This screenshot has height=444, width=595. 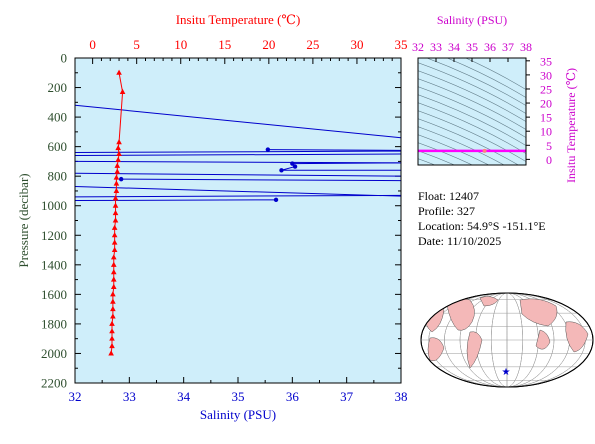 I want to click on pressure-tick-label: 400, so click(x=58, y=117).